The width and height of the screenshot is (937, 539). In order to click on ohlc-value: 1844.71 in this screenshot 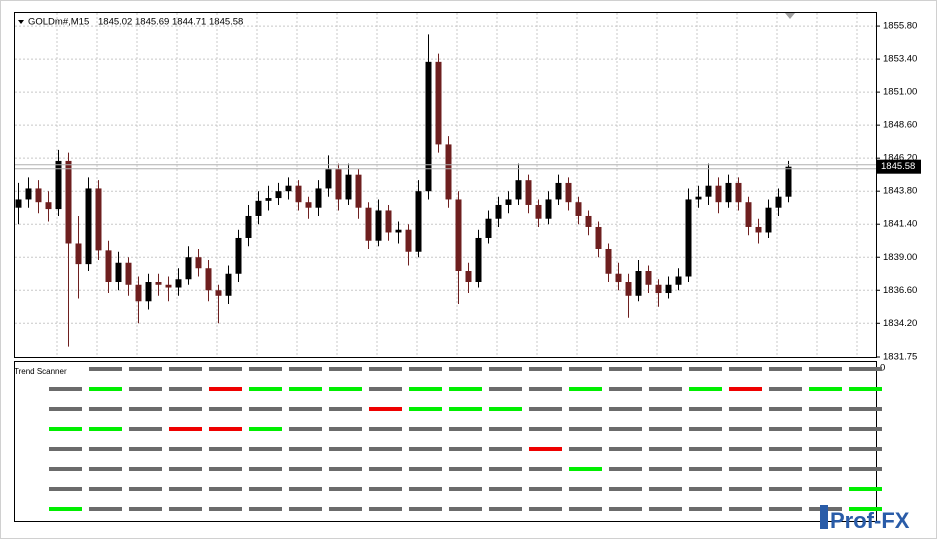, I will do `click(189, 22)`.